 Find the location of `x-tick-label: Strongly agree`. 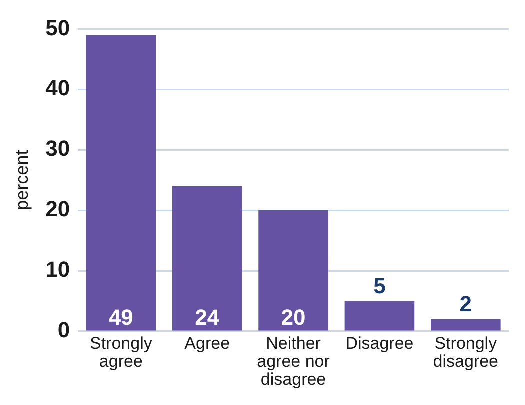

x-tick-label: Strongly agree is located at coordinates (121, 352).